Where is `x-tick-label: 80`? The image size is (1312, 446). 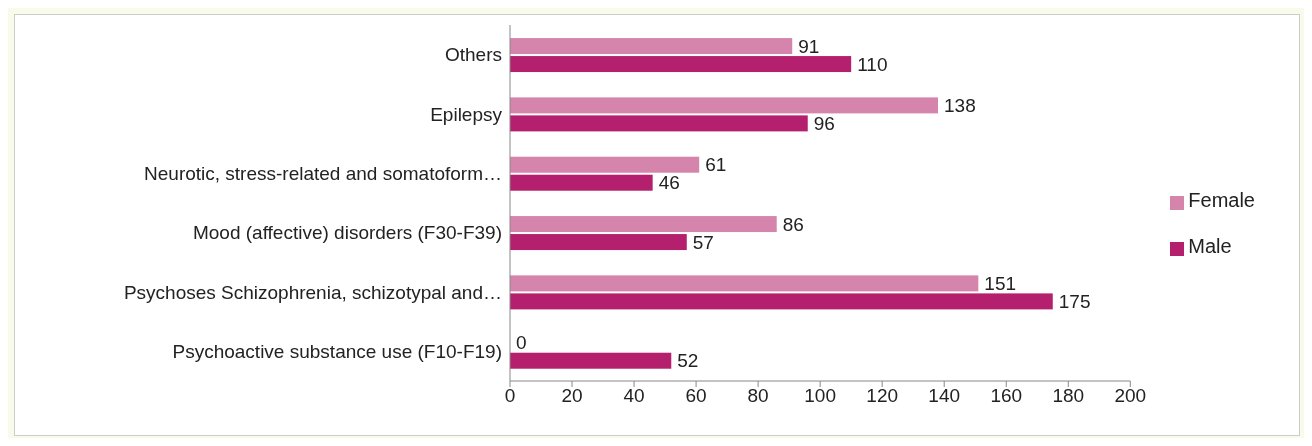
x-tick-label: 80 is located at coordinates (758, 396).